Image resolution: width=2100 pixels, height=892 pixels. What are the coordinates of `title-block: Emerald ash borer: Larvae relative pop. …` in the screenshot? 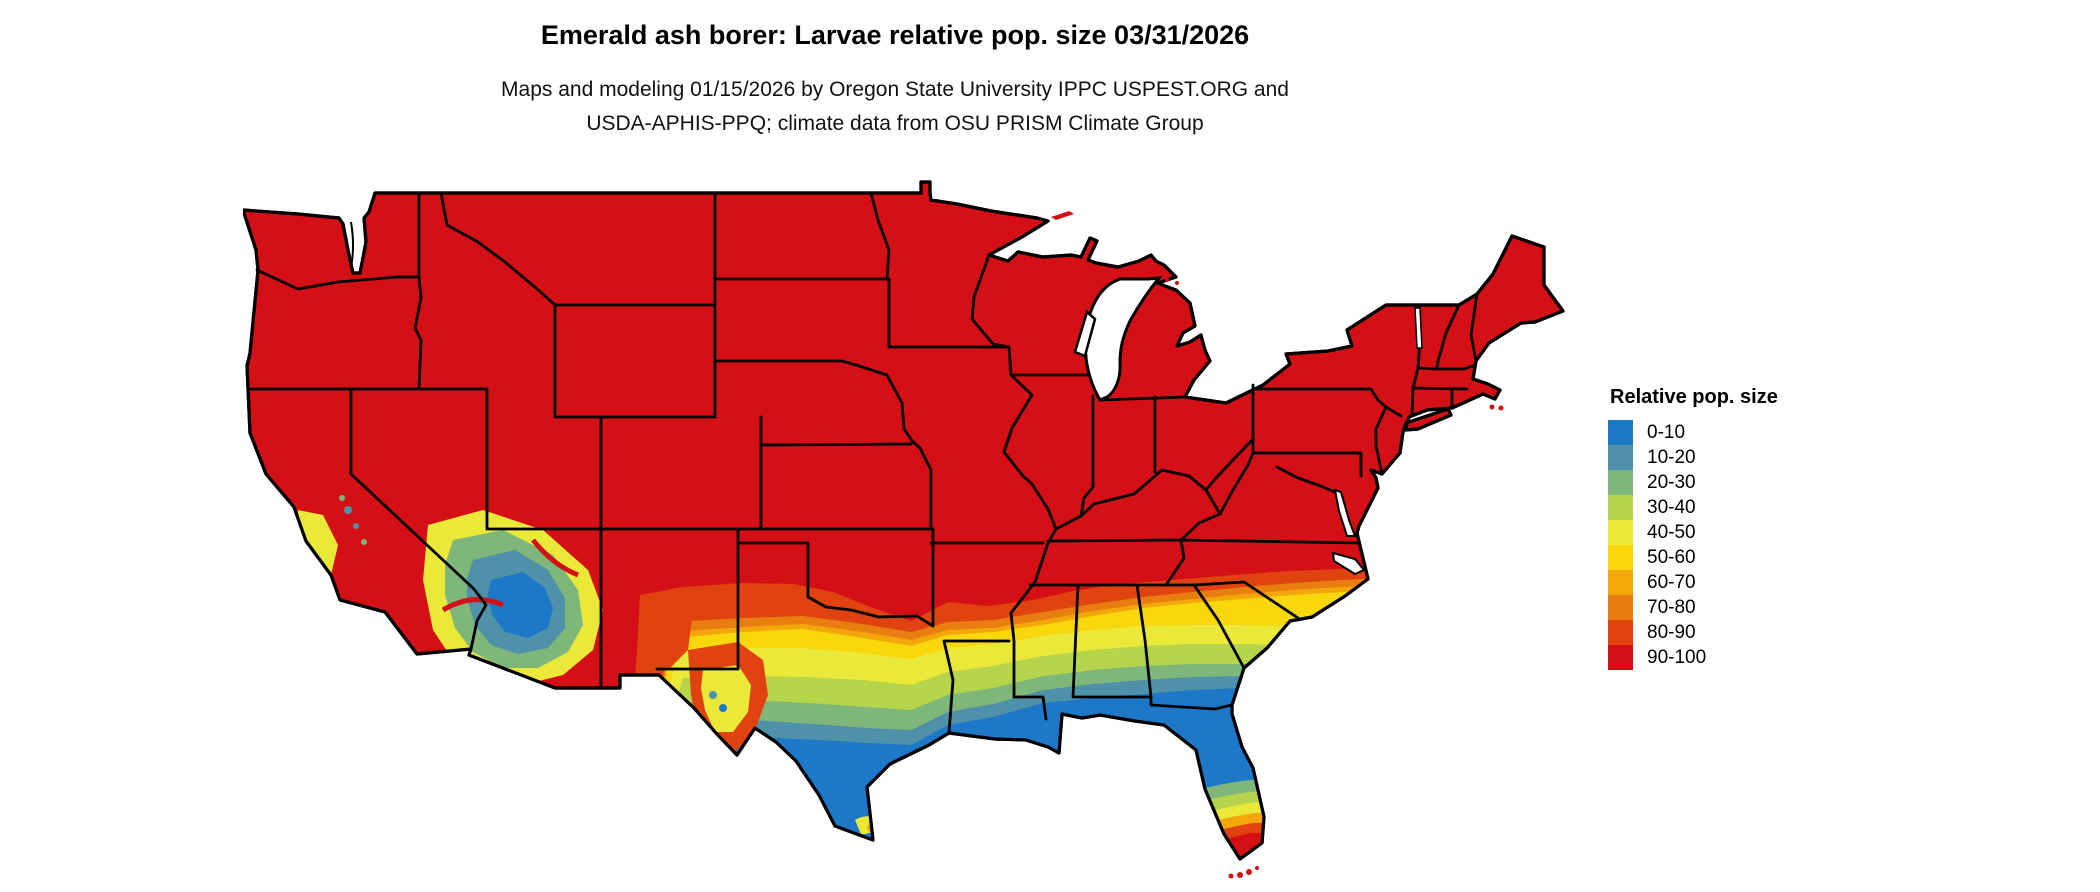 It's located at (895, 70).